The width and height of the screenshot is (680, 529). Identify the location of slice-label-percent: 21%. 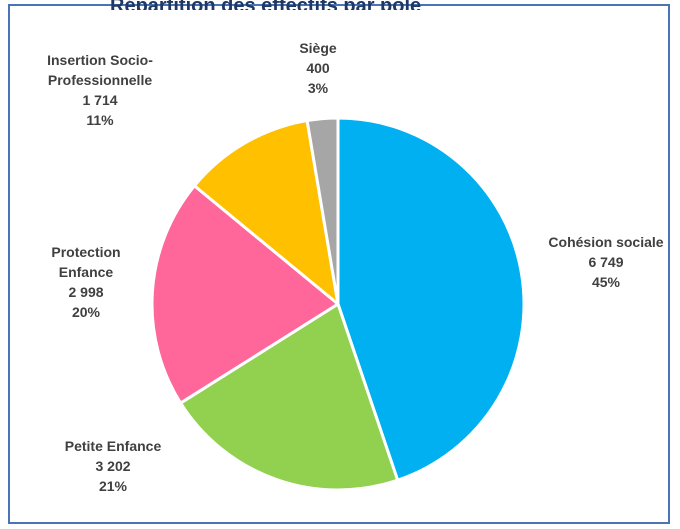
(113, 486).